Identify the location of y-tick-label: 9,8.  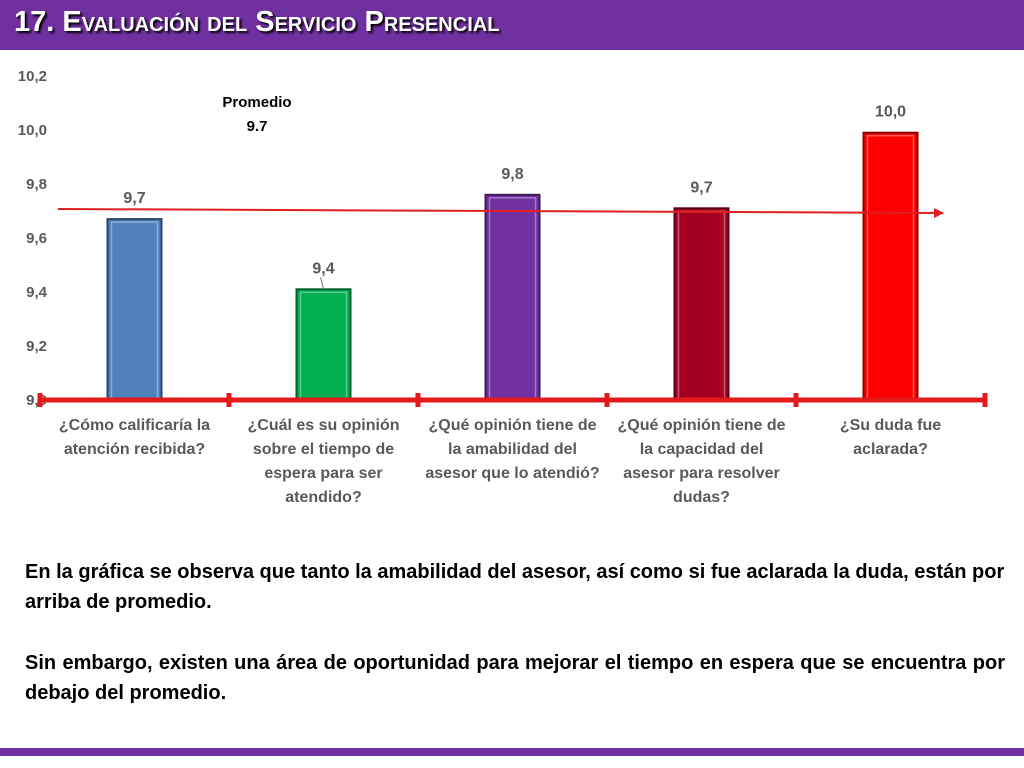
(36, 184).